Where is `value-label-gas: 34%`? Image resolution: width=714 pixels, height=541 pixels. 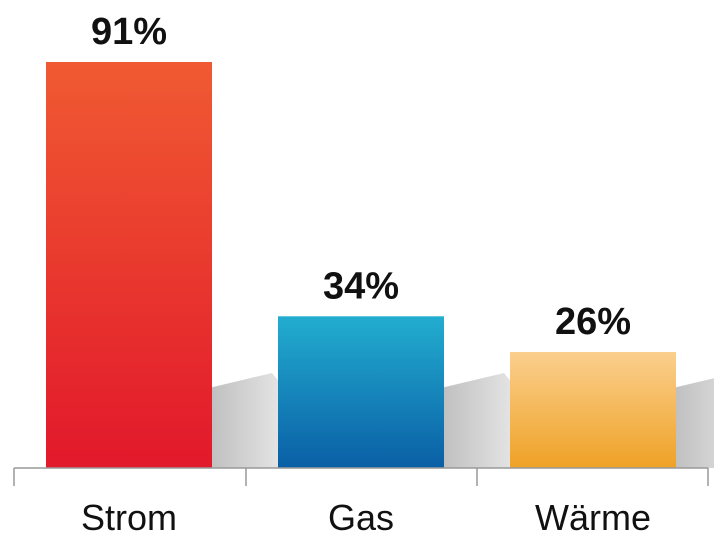
value-label-gas: 34% is located at coordinates (361, 286).